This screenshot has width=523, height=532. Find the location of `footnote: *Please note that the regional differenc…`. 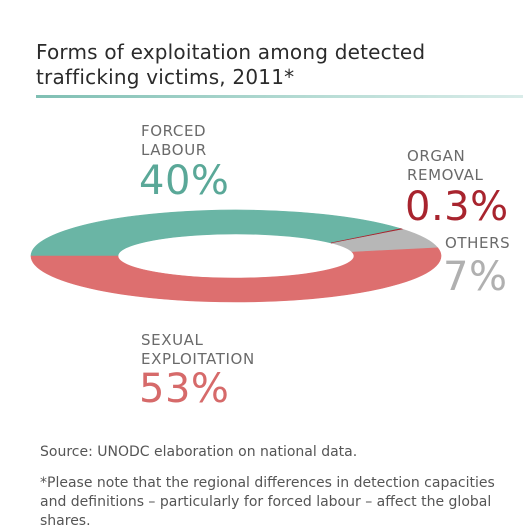

footnote: *Please note that the regional differenc… is located at coordinates (267, 502).